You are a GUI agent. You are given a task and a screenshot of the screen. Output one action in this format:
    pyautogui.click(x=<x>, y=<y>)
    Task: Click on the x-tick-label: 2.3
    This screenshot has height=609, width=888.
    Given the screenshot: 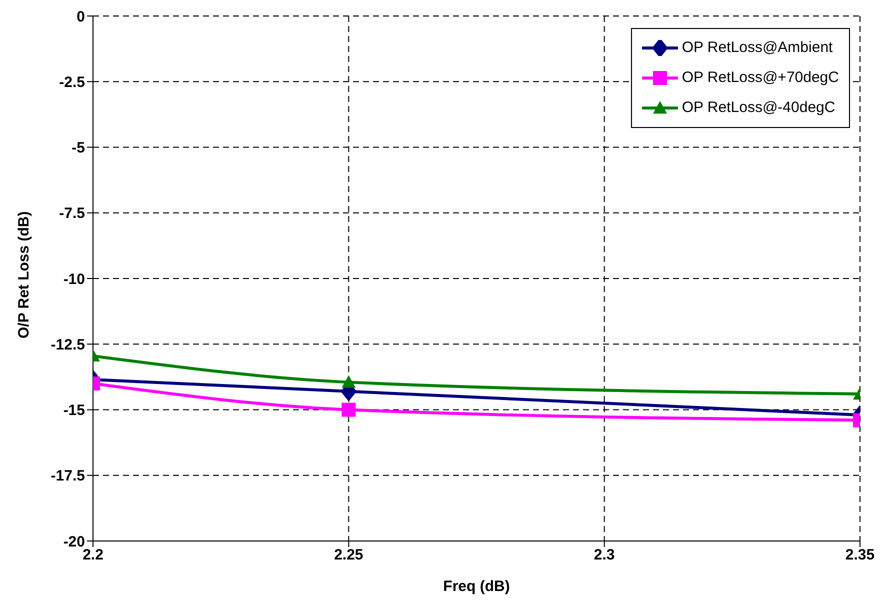 What is the action you would take?
    pyautogui.click(x=604, y=555)
    